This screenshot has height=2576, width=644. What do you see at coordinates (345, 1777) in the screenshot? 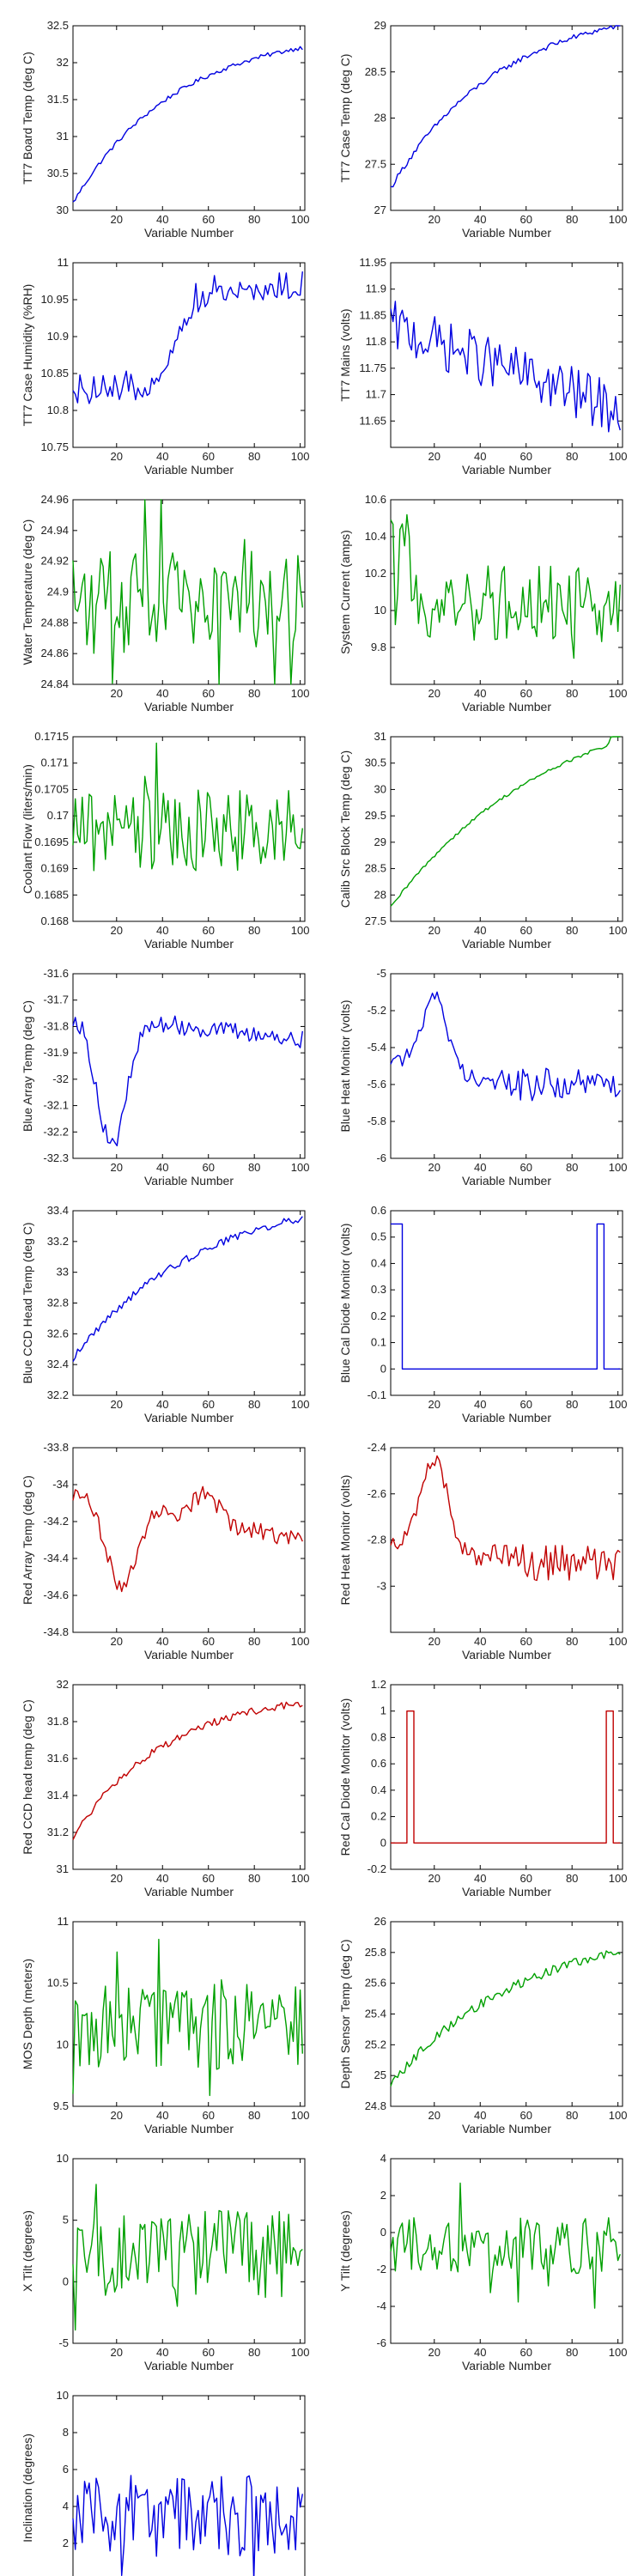
I see `y-axis-label: Red Cal Diode Monitor (volts)` at bounding box center [345, 1777].